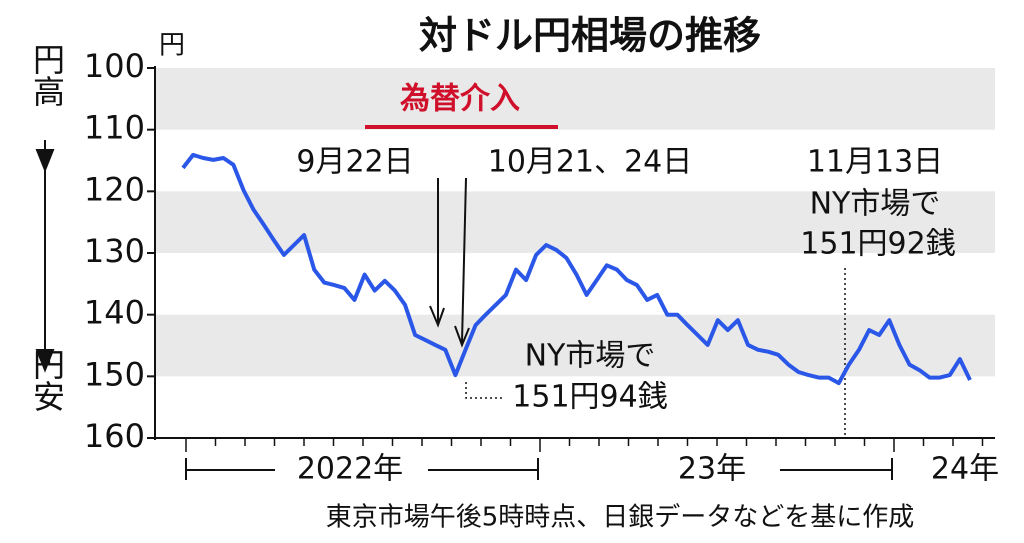  What do you see at coordinates (114, 251) in the screenshot?
I see `y-tick-label: 130` at bounding box center [114, 251].